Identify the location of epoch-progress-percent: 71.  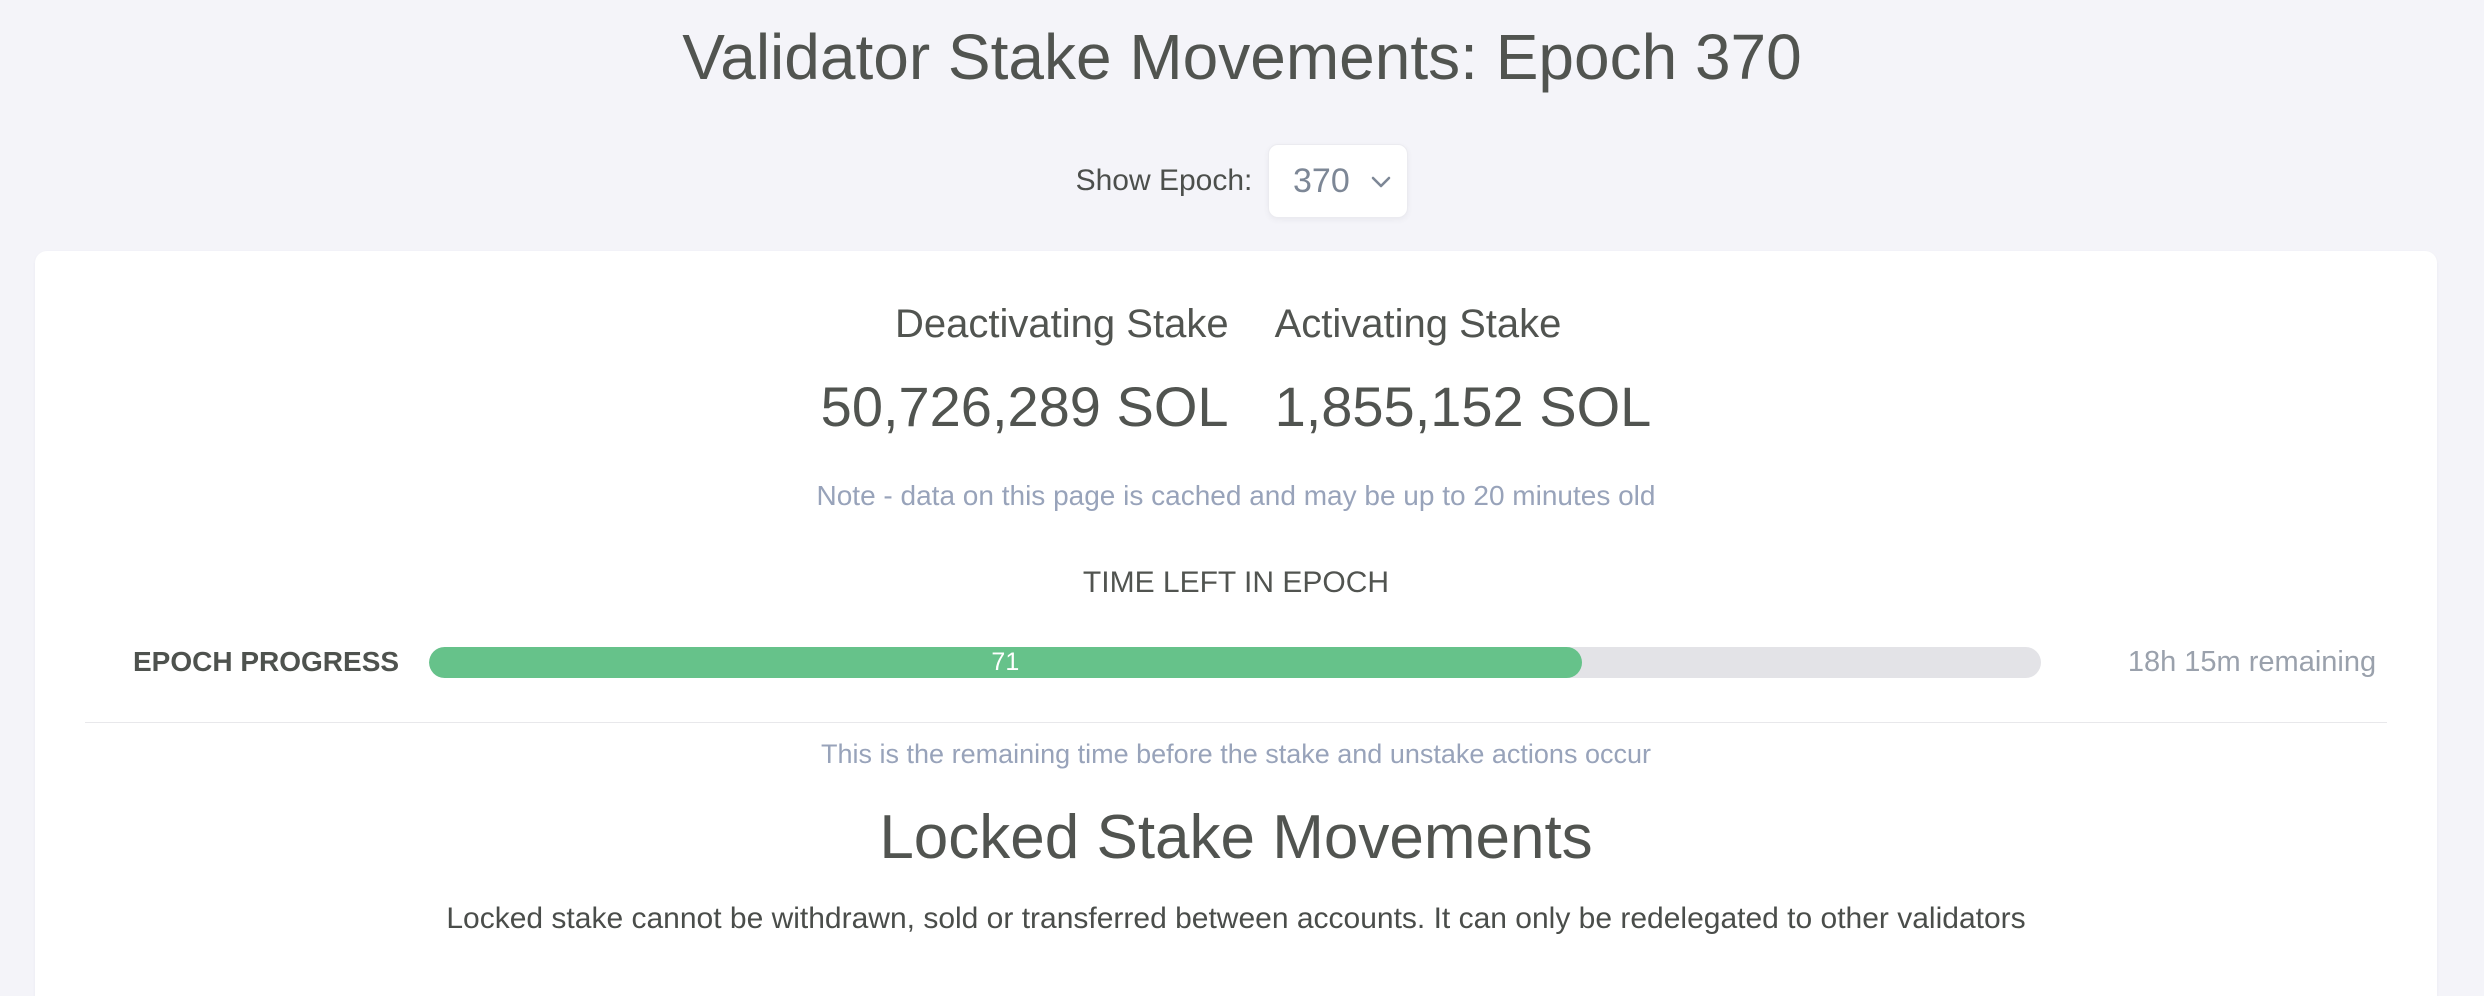
(1005, 661).